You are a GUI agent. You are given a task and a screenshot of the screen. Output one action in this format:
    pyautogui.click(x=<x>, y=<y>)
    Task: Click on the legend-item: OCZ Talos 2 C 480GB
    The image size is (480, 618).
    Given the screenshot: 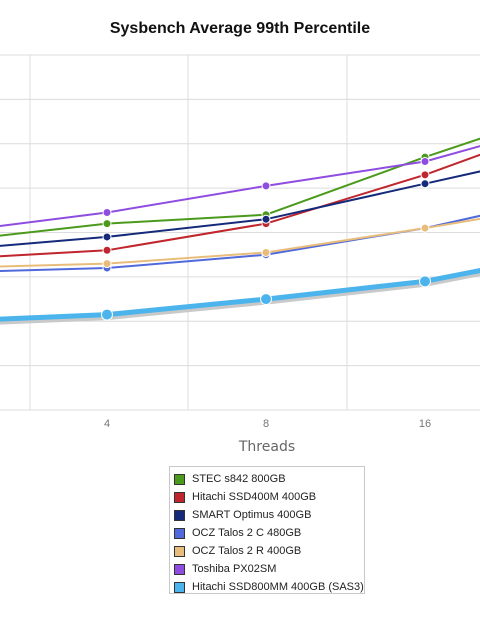 What is the action you would take?
    pyautogui.click(x=269, y=533)
    